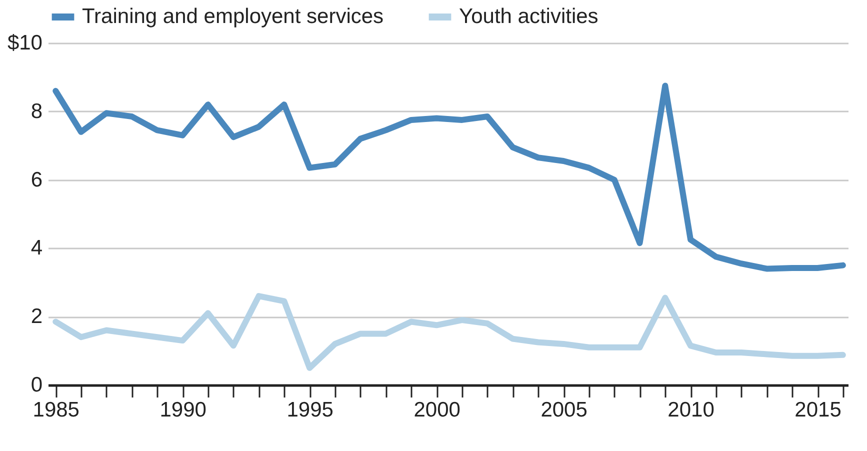  What do you see at coordinates (528, 16) in the screenshot?
I see `legend-label: Youth activities` at bounding box center [528, 16].